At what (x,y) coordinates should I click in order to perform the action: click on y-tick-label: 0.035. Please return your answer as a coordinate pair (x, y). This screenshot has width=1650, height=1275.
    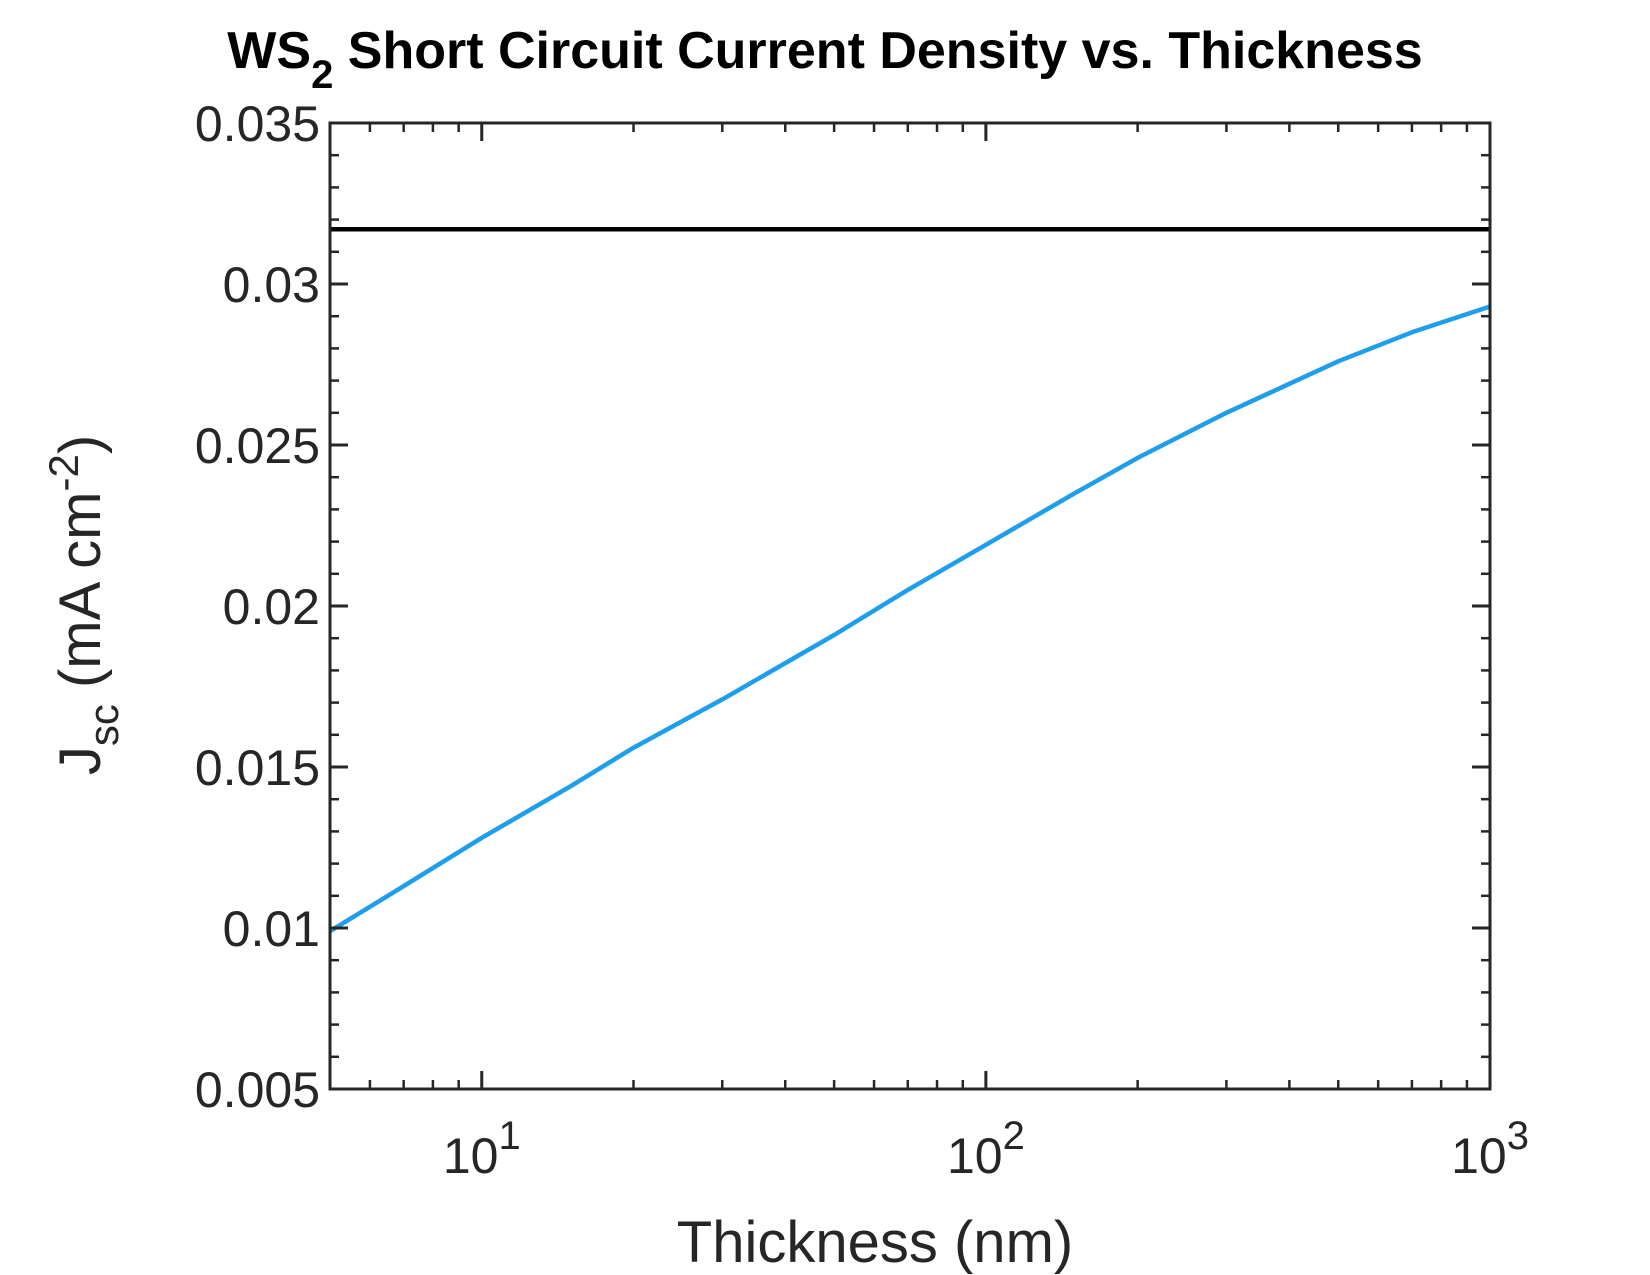
    Looking at the image, I should click on (257, 124).